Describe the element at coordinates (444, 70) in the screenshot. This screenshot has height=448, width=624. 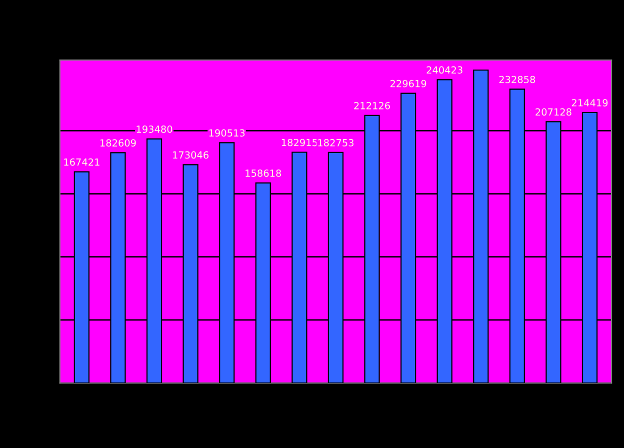
I see `data-label: 240423` at that location.